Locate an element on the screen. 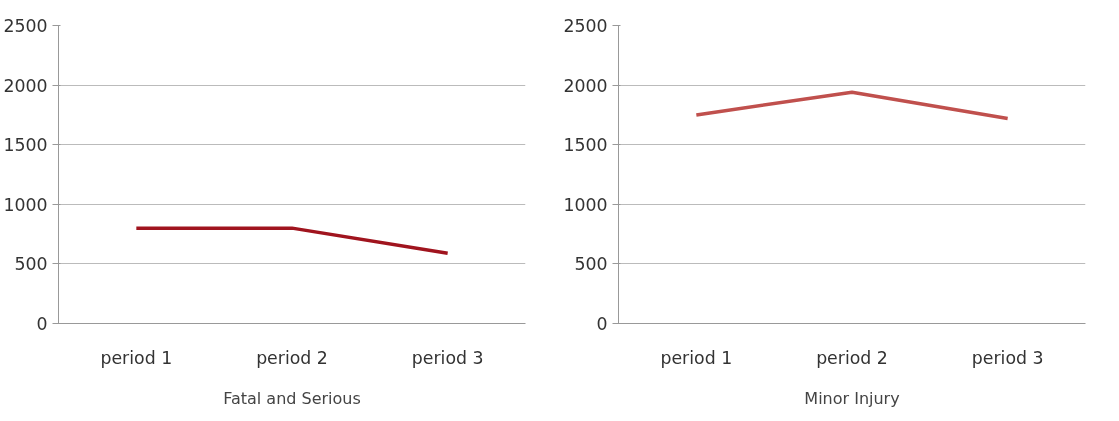 This screenshot has height=421, width=1119. x-axis-title: Minor Injury is located at coordinates (852, 398).